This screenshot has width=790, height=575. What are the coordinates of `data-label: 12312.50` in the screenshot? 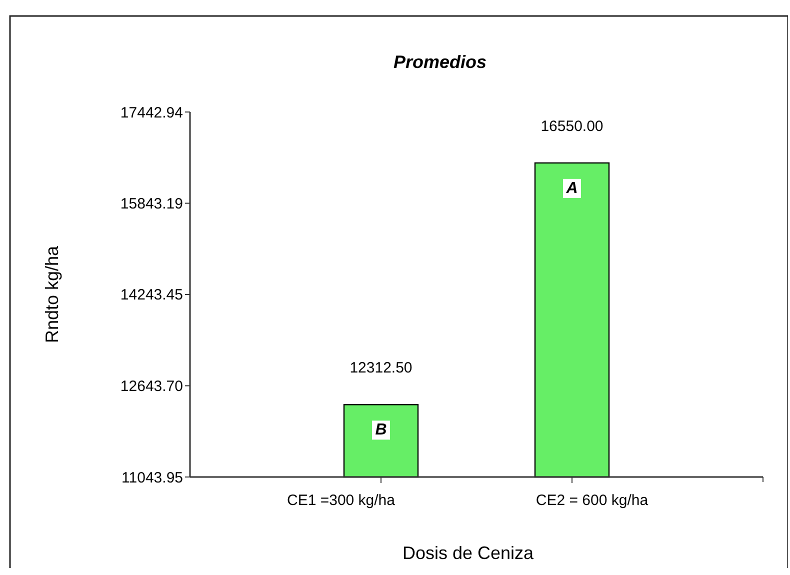 It's located at (381, 368).